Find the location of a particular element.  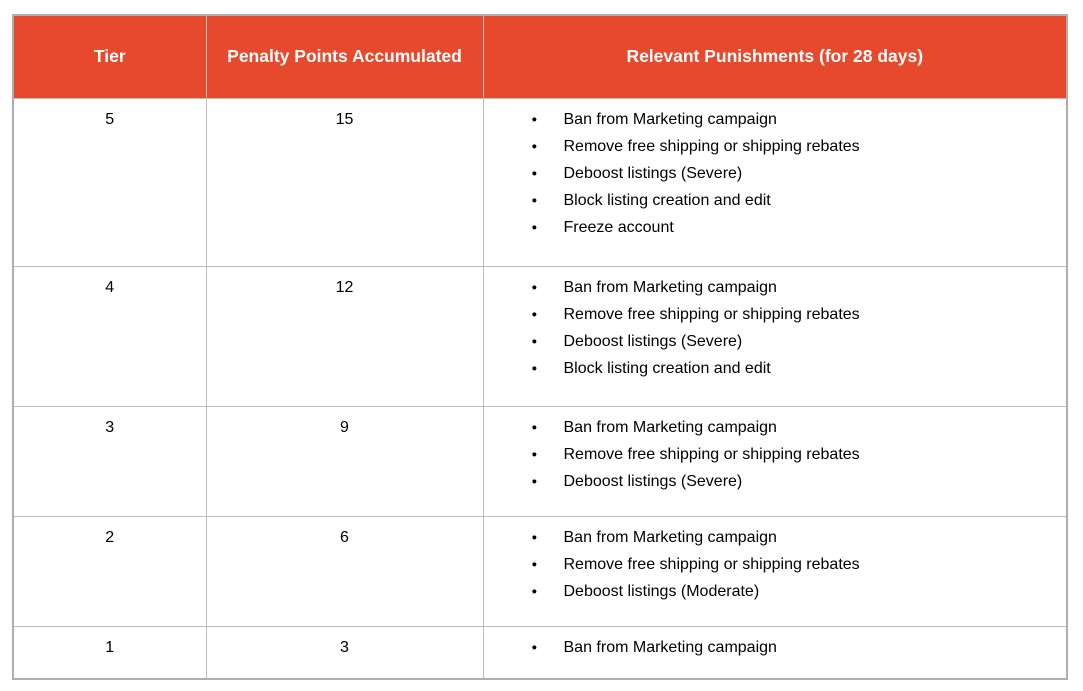

tier-cell: 5 is located at coordinates (109, 182).